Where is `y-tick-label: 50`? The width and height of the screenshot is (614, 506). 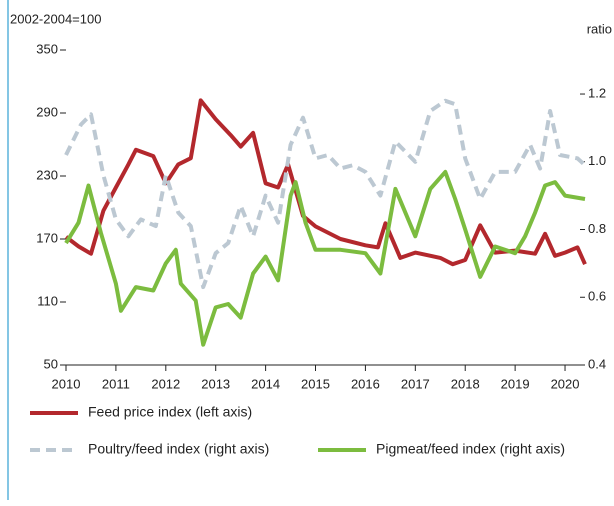
y-tick-label: 50 is located at coordinates (51, 363).